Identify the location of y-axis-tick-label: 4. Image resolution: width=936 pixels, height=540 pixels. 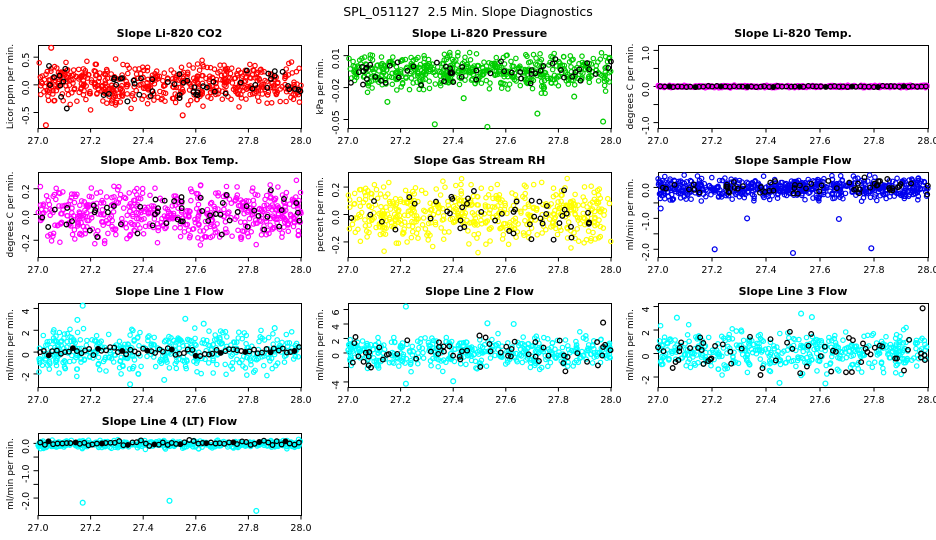
(26, 311).